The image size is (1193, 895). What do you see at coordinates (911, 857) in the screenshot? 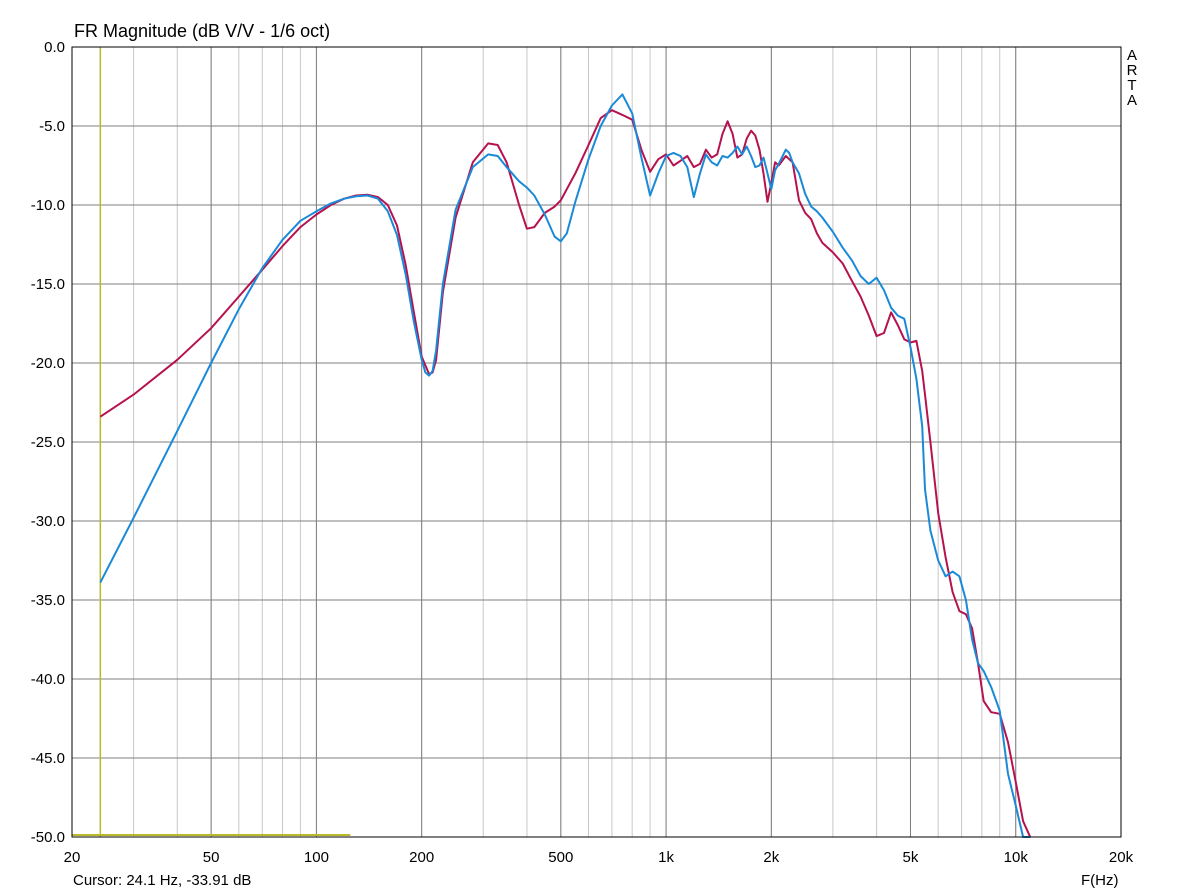
I see `x-tick-label: 5k` at bounding box center [911, 857].